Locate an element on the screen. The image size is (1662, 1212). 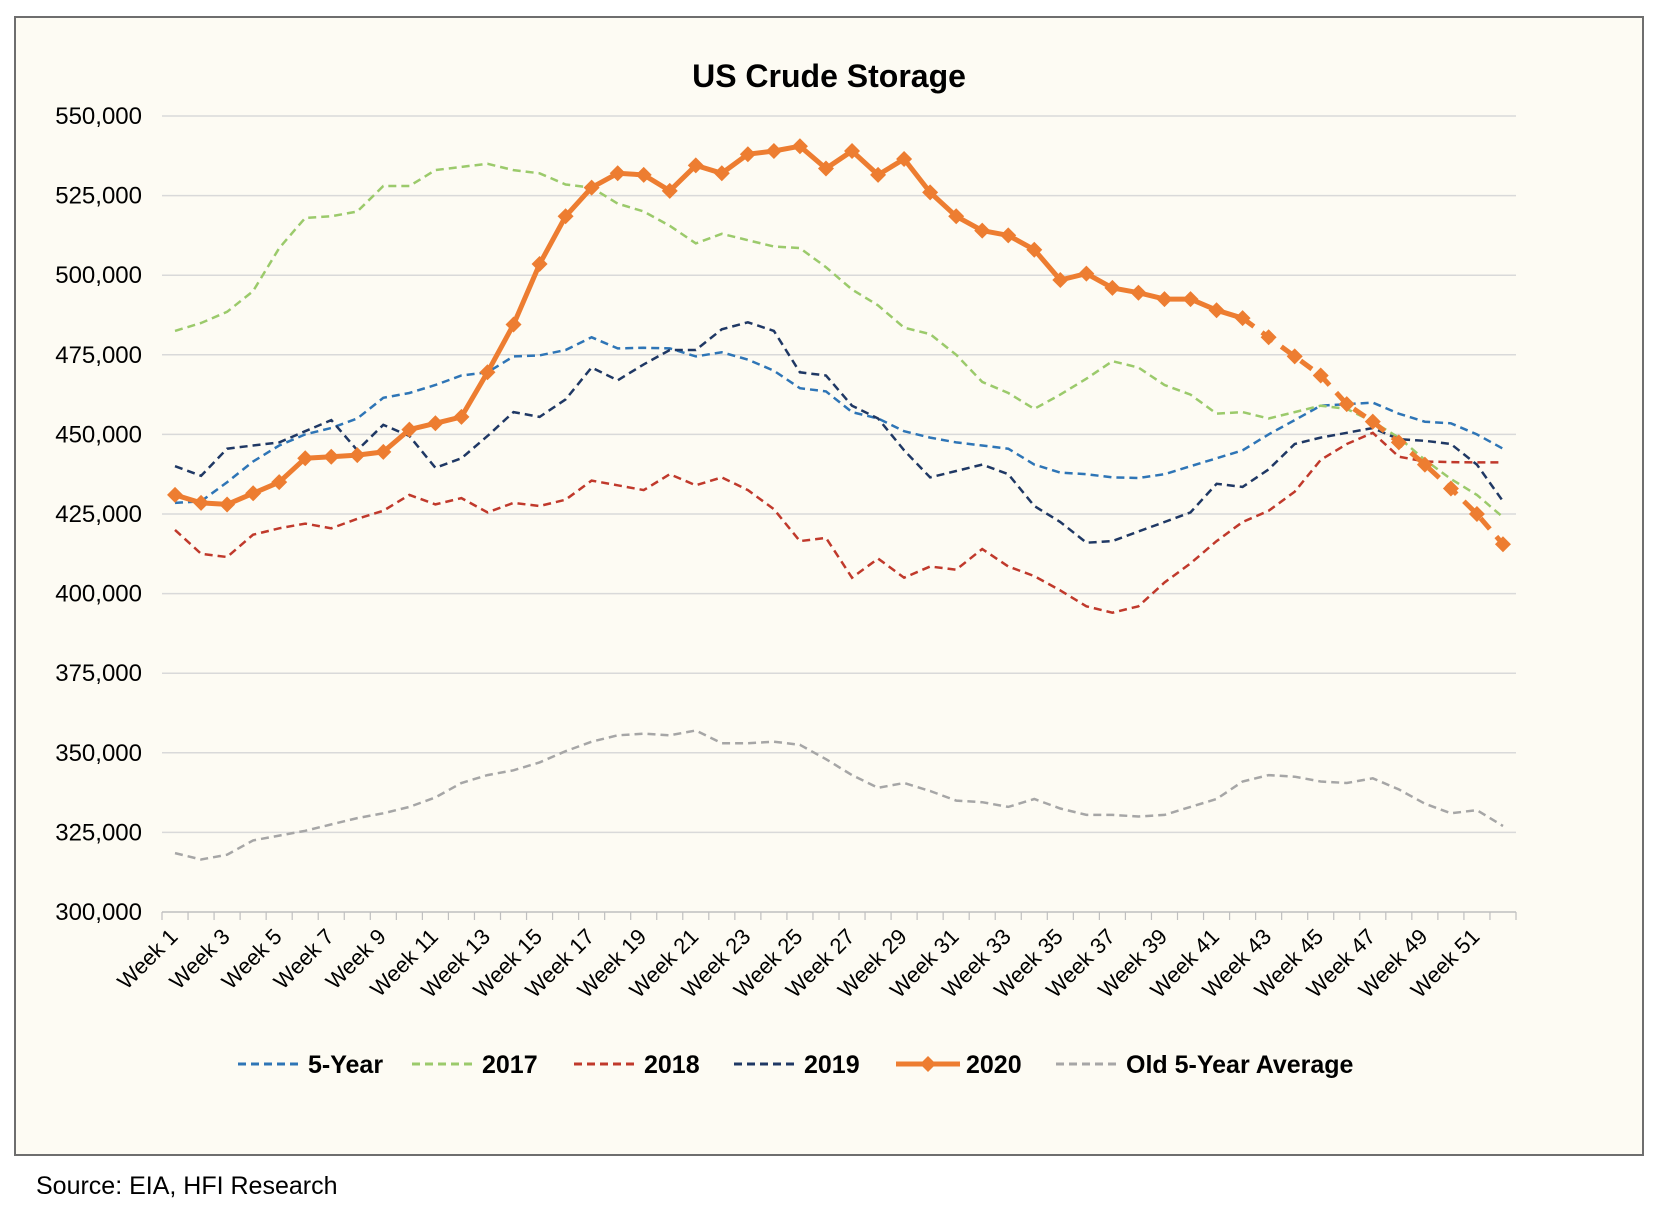
legend-label: 2018 is located at coordinates (672, 1065).